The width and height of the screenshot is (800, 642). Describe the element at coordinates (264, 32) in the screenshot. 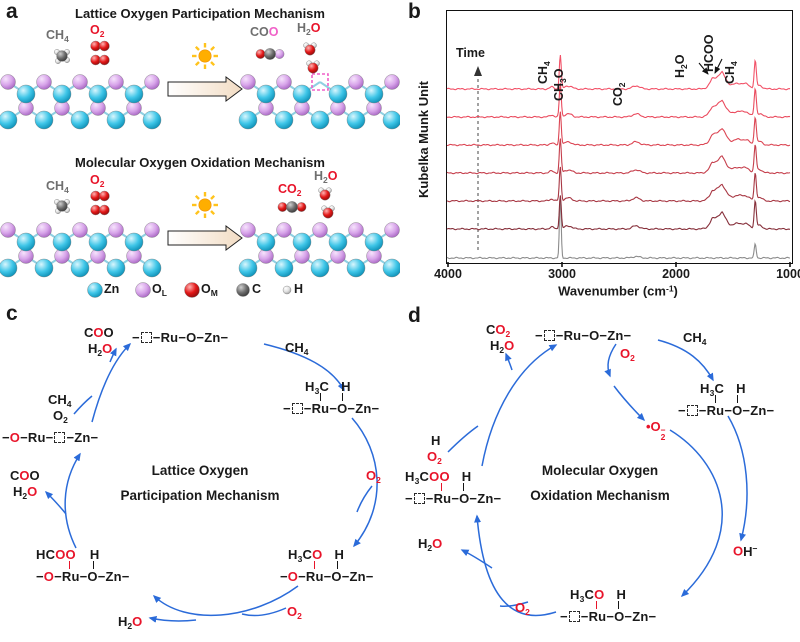

I see `coo-label-mech1: COO` at that location.